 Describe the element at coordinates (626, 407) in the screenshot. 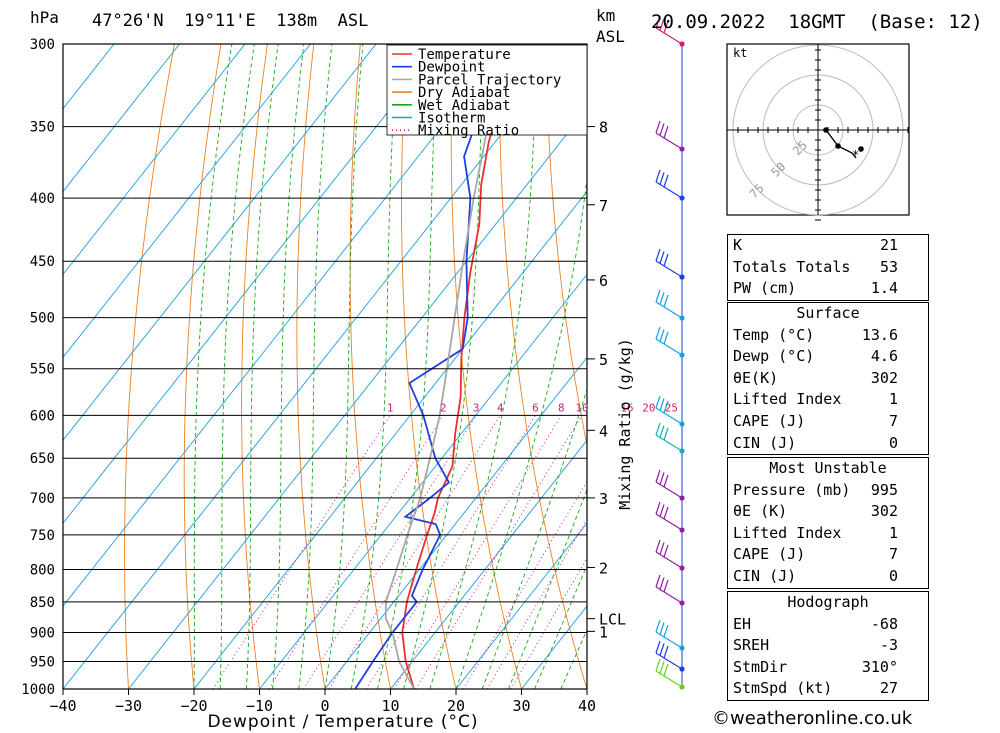

I see `mixing-ratio-label: 16` at that location.